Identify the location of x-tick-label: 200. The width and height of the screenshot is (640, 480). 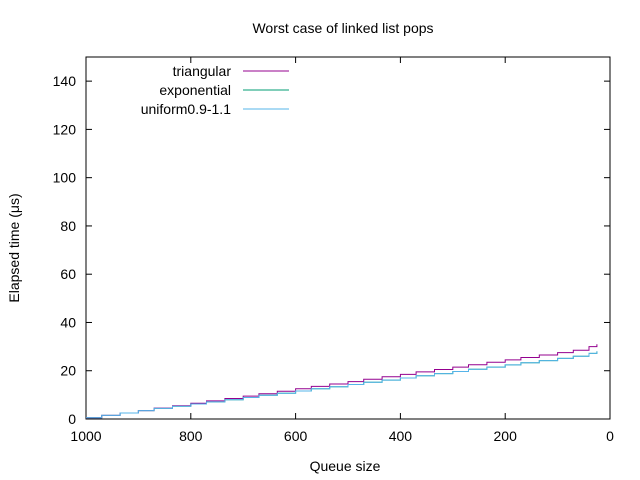
(506, 436).